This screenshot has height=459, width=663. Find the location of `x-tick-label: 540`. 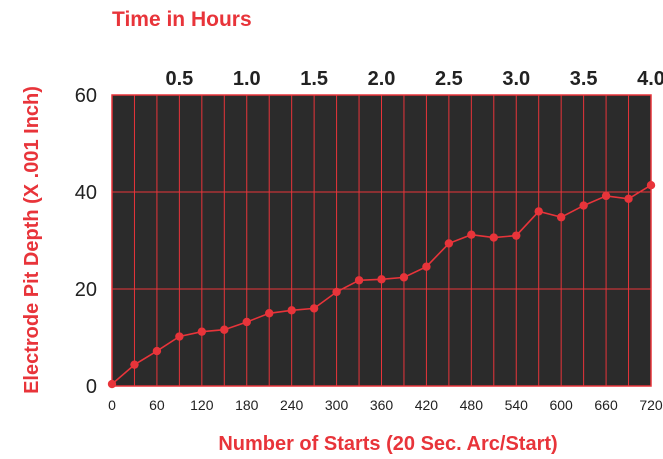

x-tick-label: 540 is located at coordinates (517, 405).